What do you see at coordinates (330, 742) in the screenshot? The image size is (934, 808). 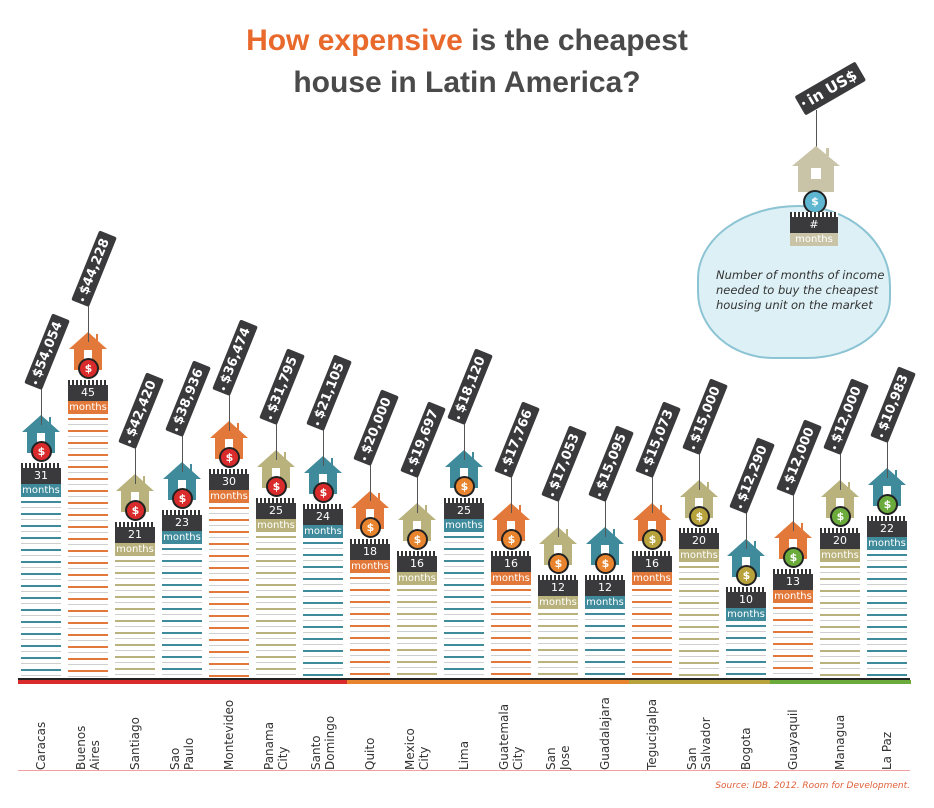 I see `city-label-line: Domingo` at bounding box center [330, 742].